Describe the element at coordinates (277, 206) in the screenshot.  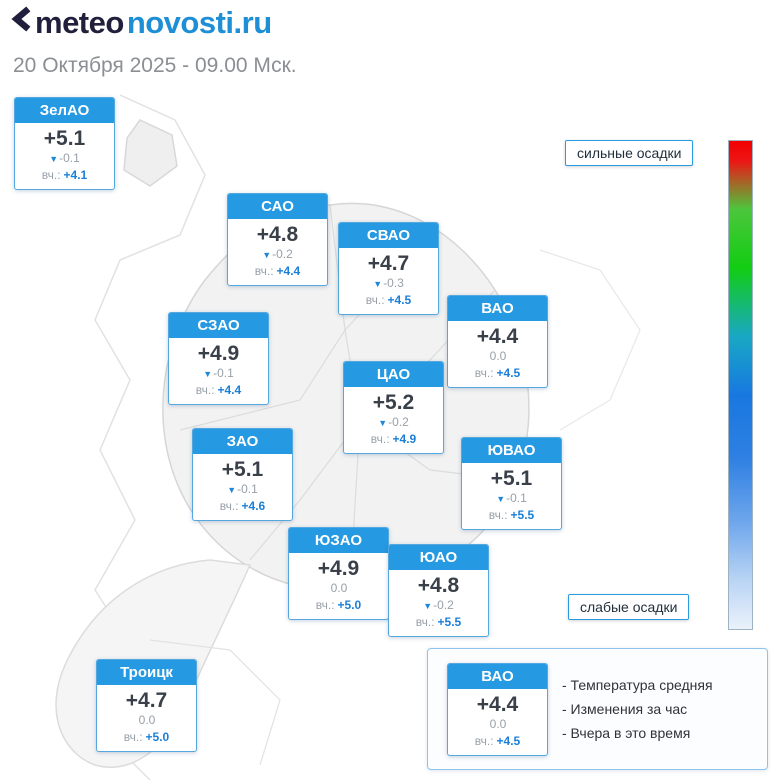
I see `district-name: САО` at that location.